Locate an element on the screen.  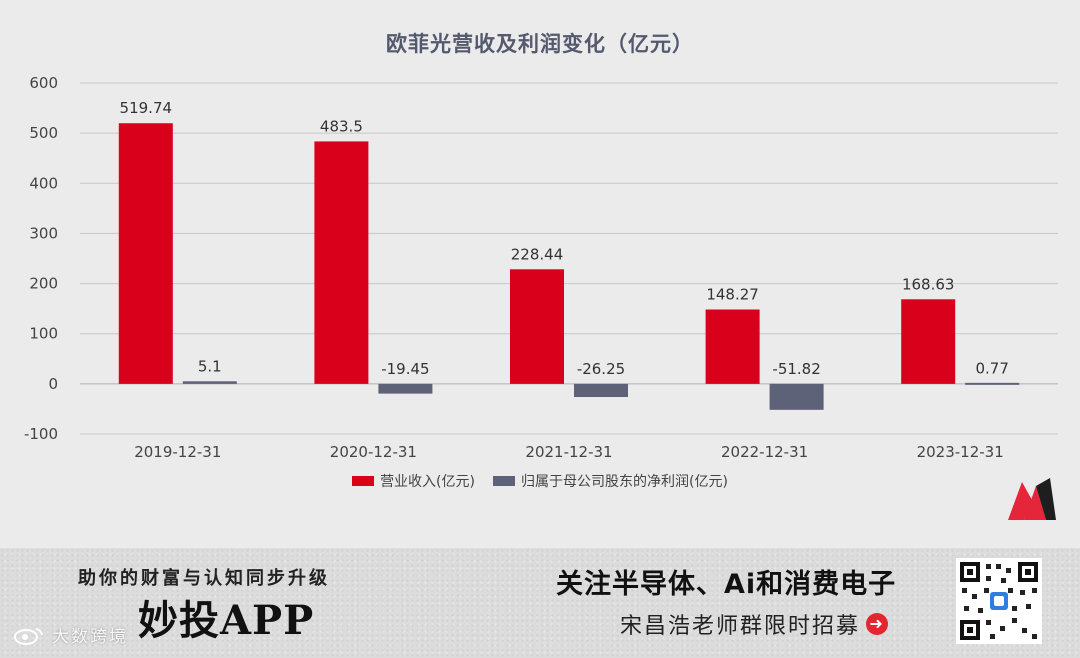
y-tick-label: -100 is located at coordinates (41, 434).